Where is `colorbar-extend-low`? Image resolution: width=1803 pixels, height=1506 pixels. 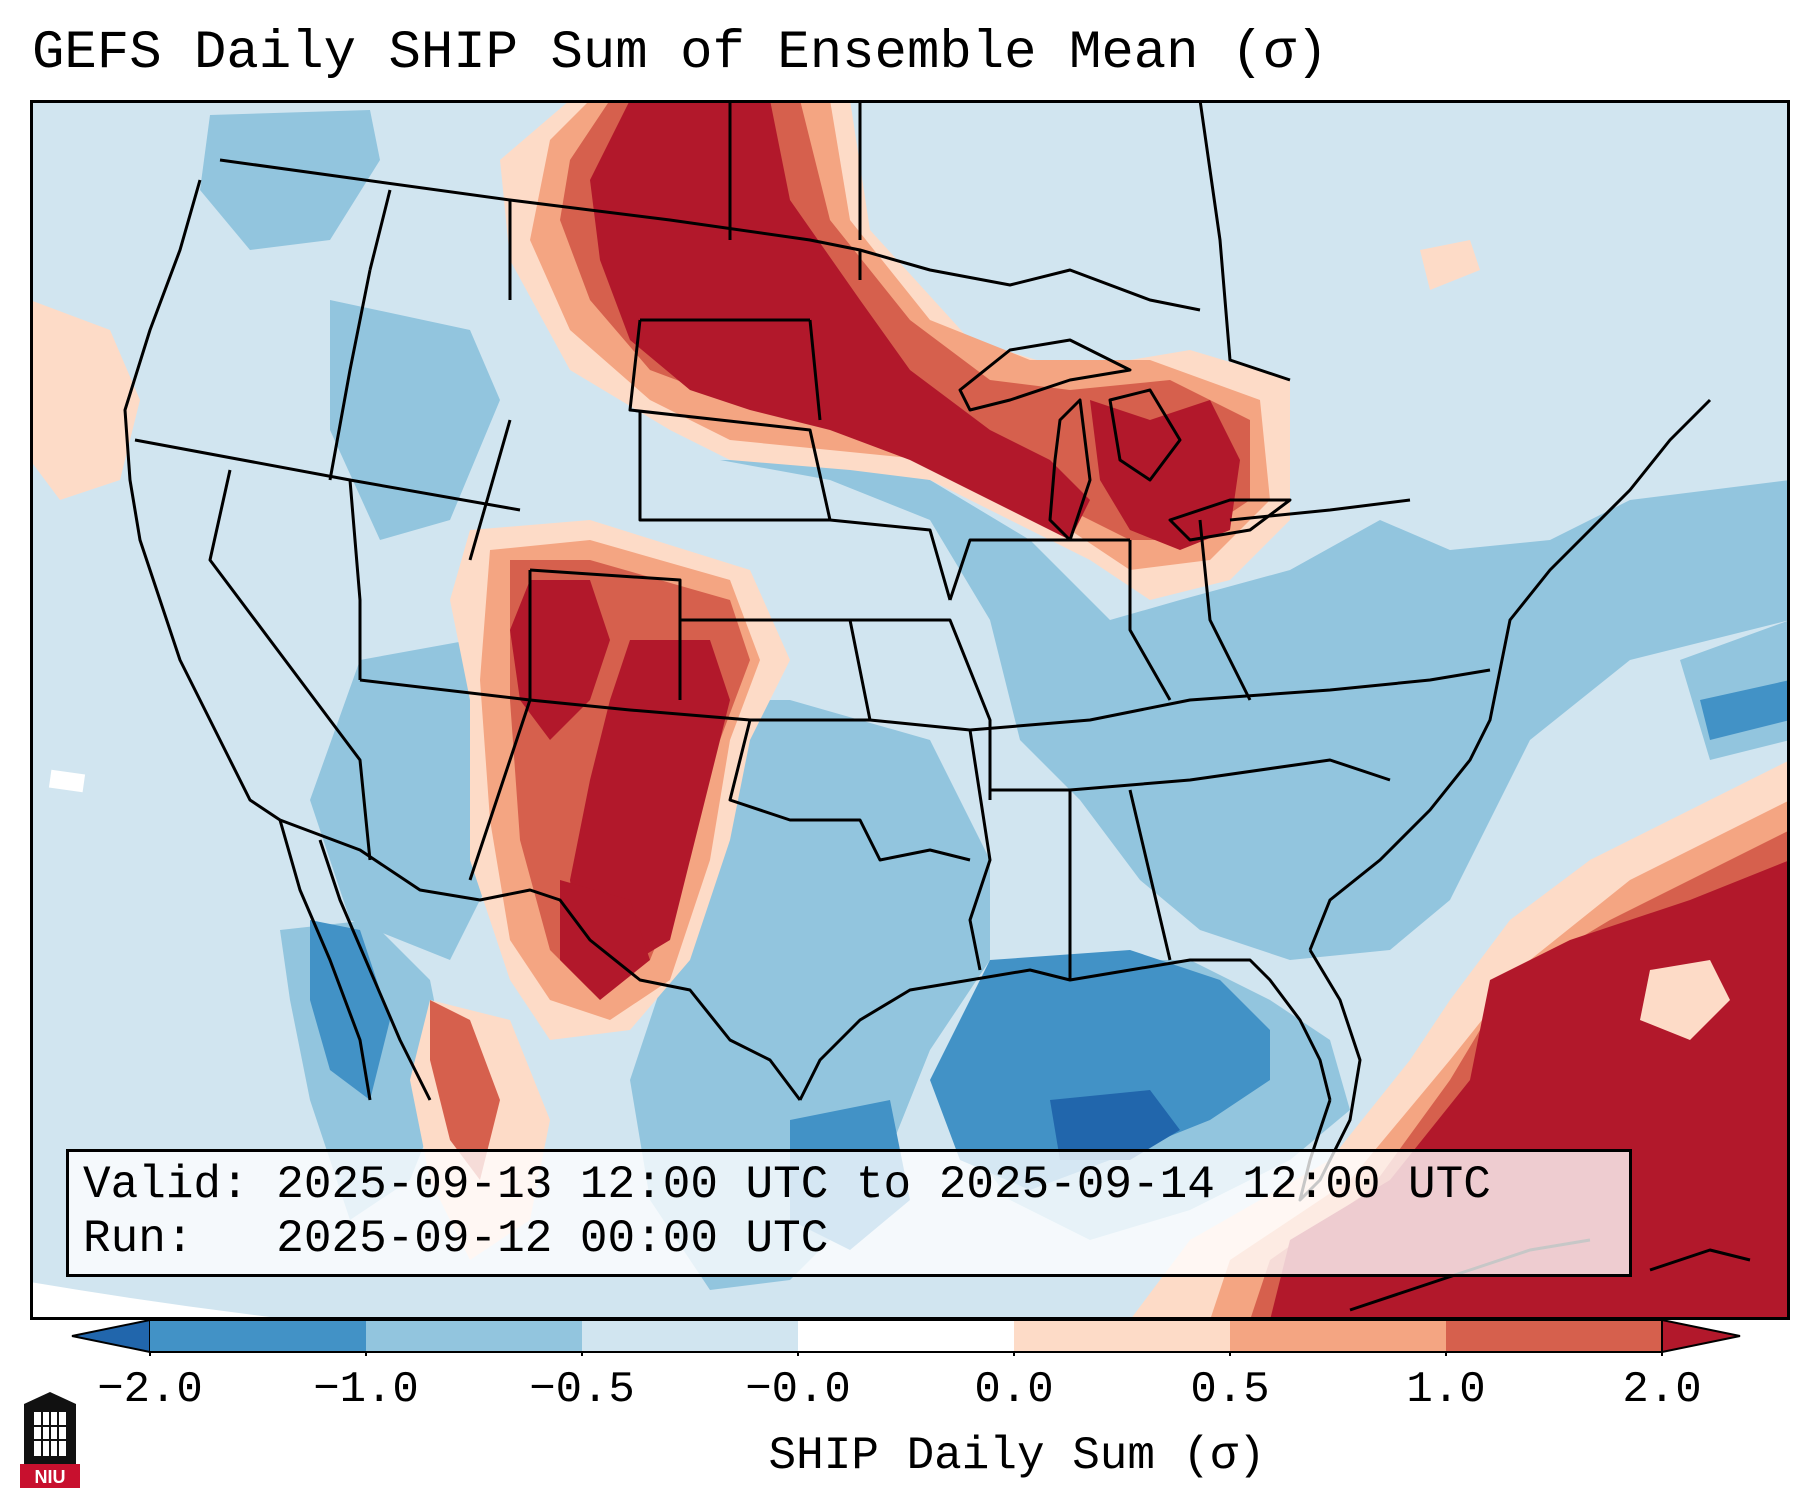 colorbar-extend-low is located at coordinates (111, 1336).